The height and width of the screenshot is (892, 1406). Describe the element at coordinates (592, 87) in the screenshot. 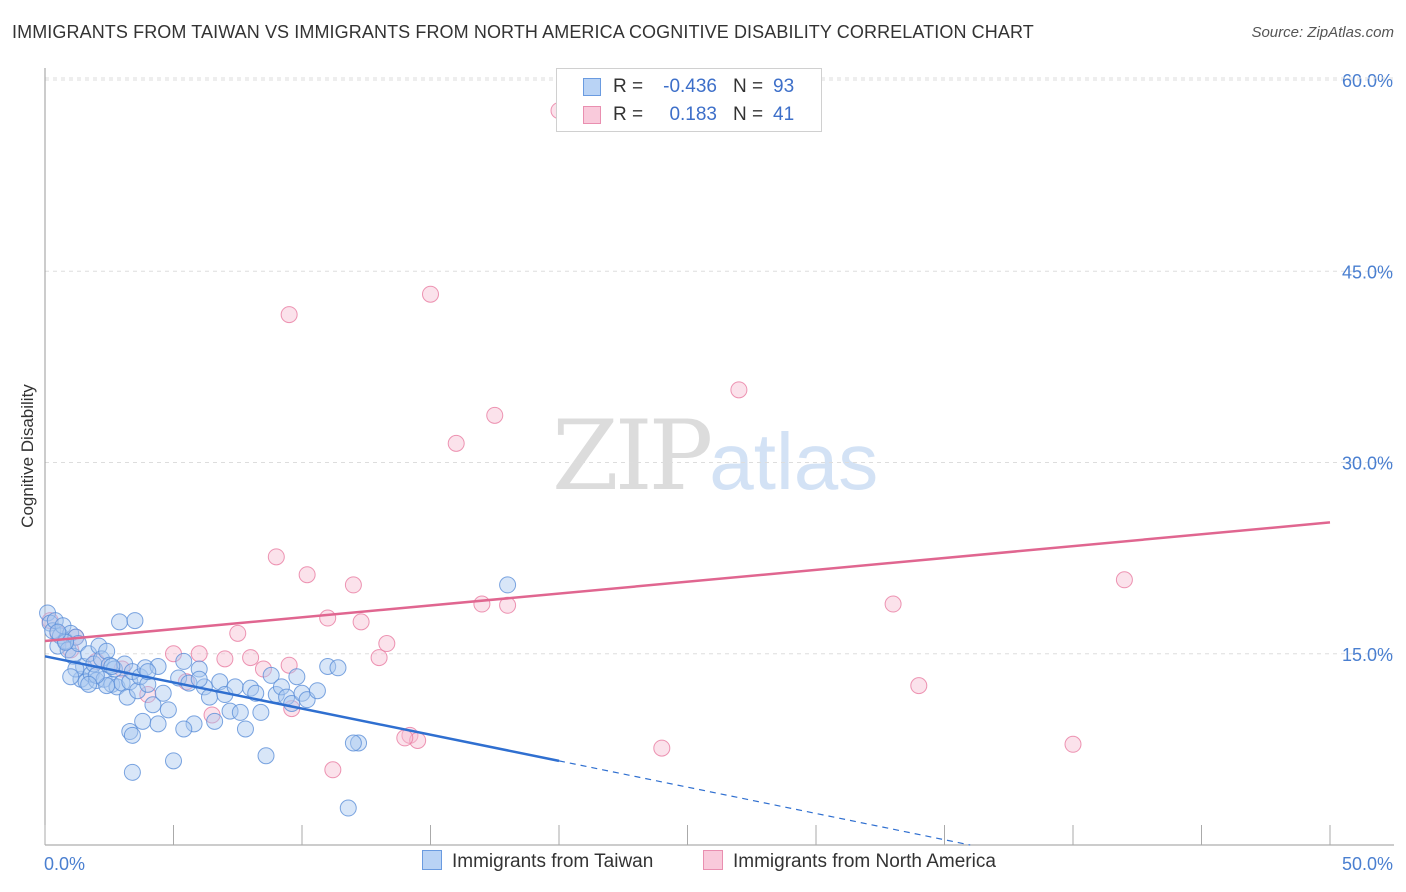

I see `taiwan-swatch` at that location.